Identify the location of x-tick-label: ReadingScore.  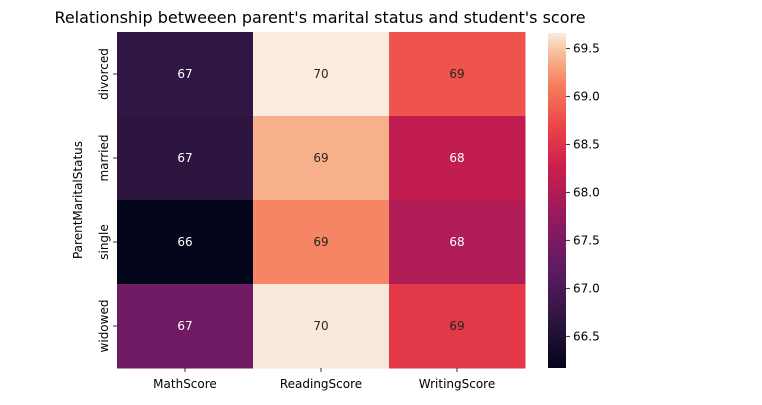
(321, 384).